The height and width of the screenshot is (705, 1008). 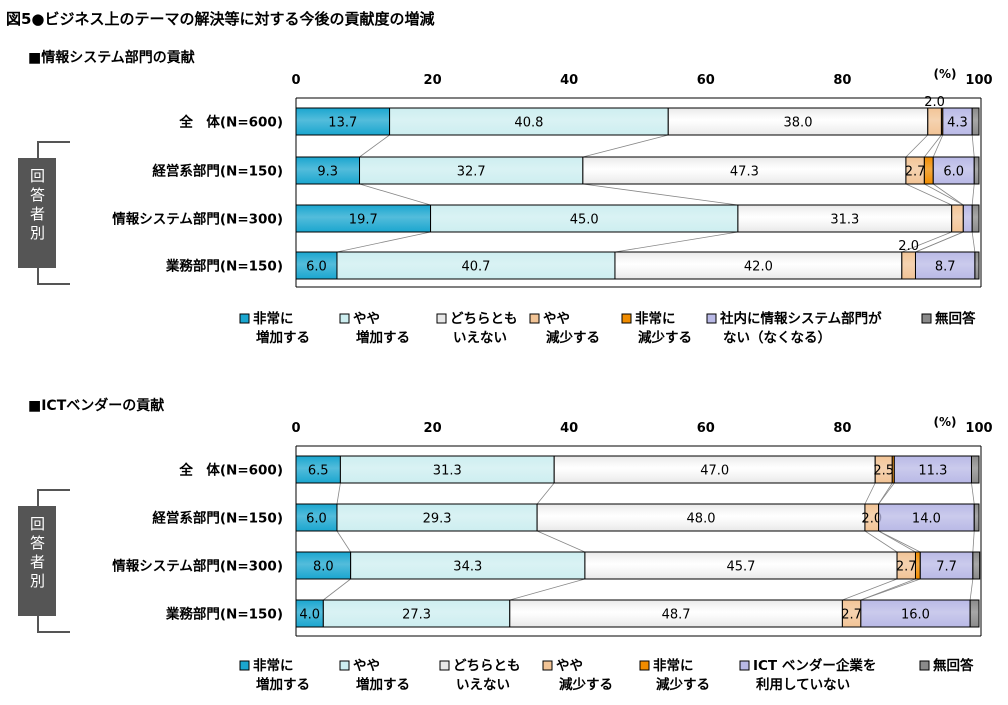 What do you see at coordinates (96, 405) in the screenshot?
I see `chart-title: ■ICTベンダーの貢献` at bounding box center [96, 405].